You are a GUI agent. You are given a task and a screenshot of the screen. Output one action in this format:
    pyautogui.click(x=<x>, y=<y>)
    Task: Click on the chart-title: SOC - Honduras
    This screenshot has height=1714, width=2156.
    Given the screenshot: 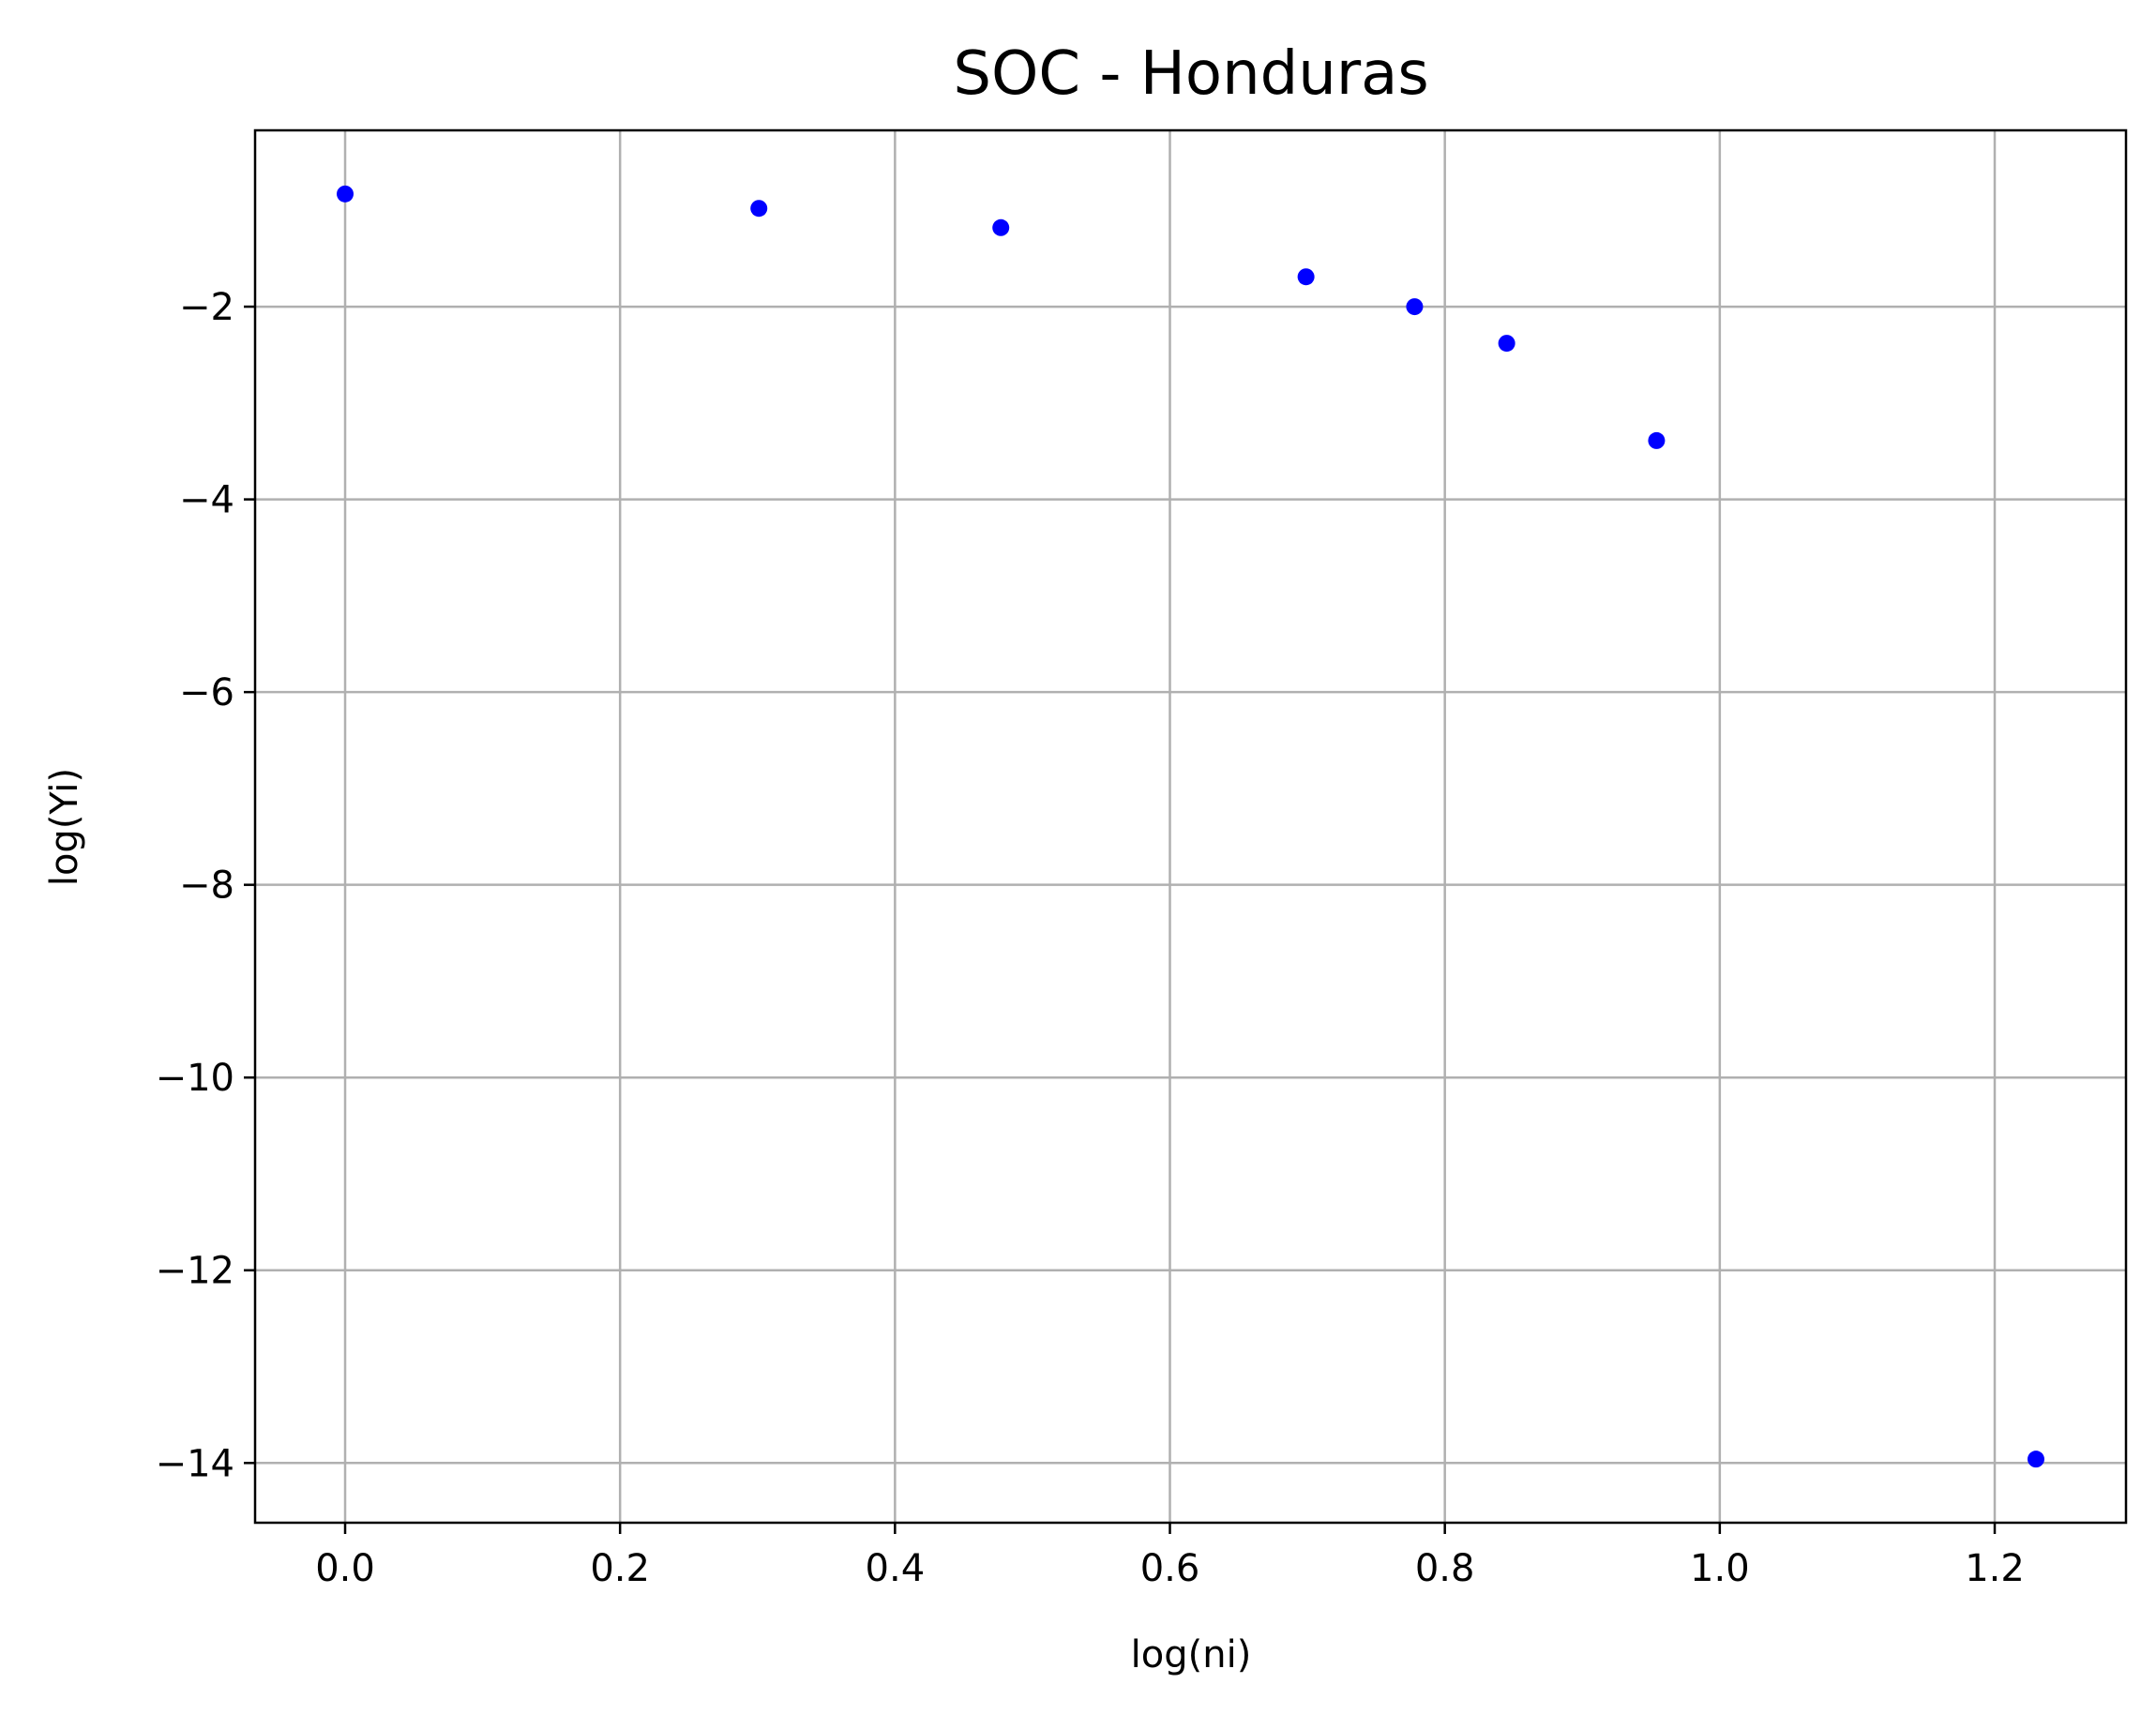 What is the action you would take?
    pyautogui.click(x=1190, y=74)
    